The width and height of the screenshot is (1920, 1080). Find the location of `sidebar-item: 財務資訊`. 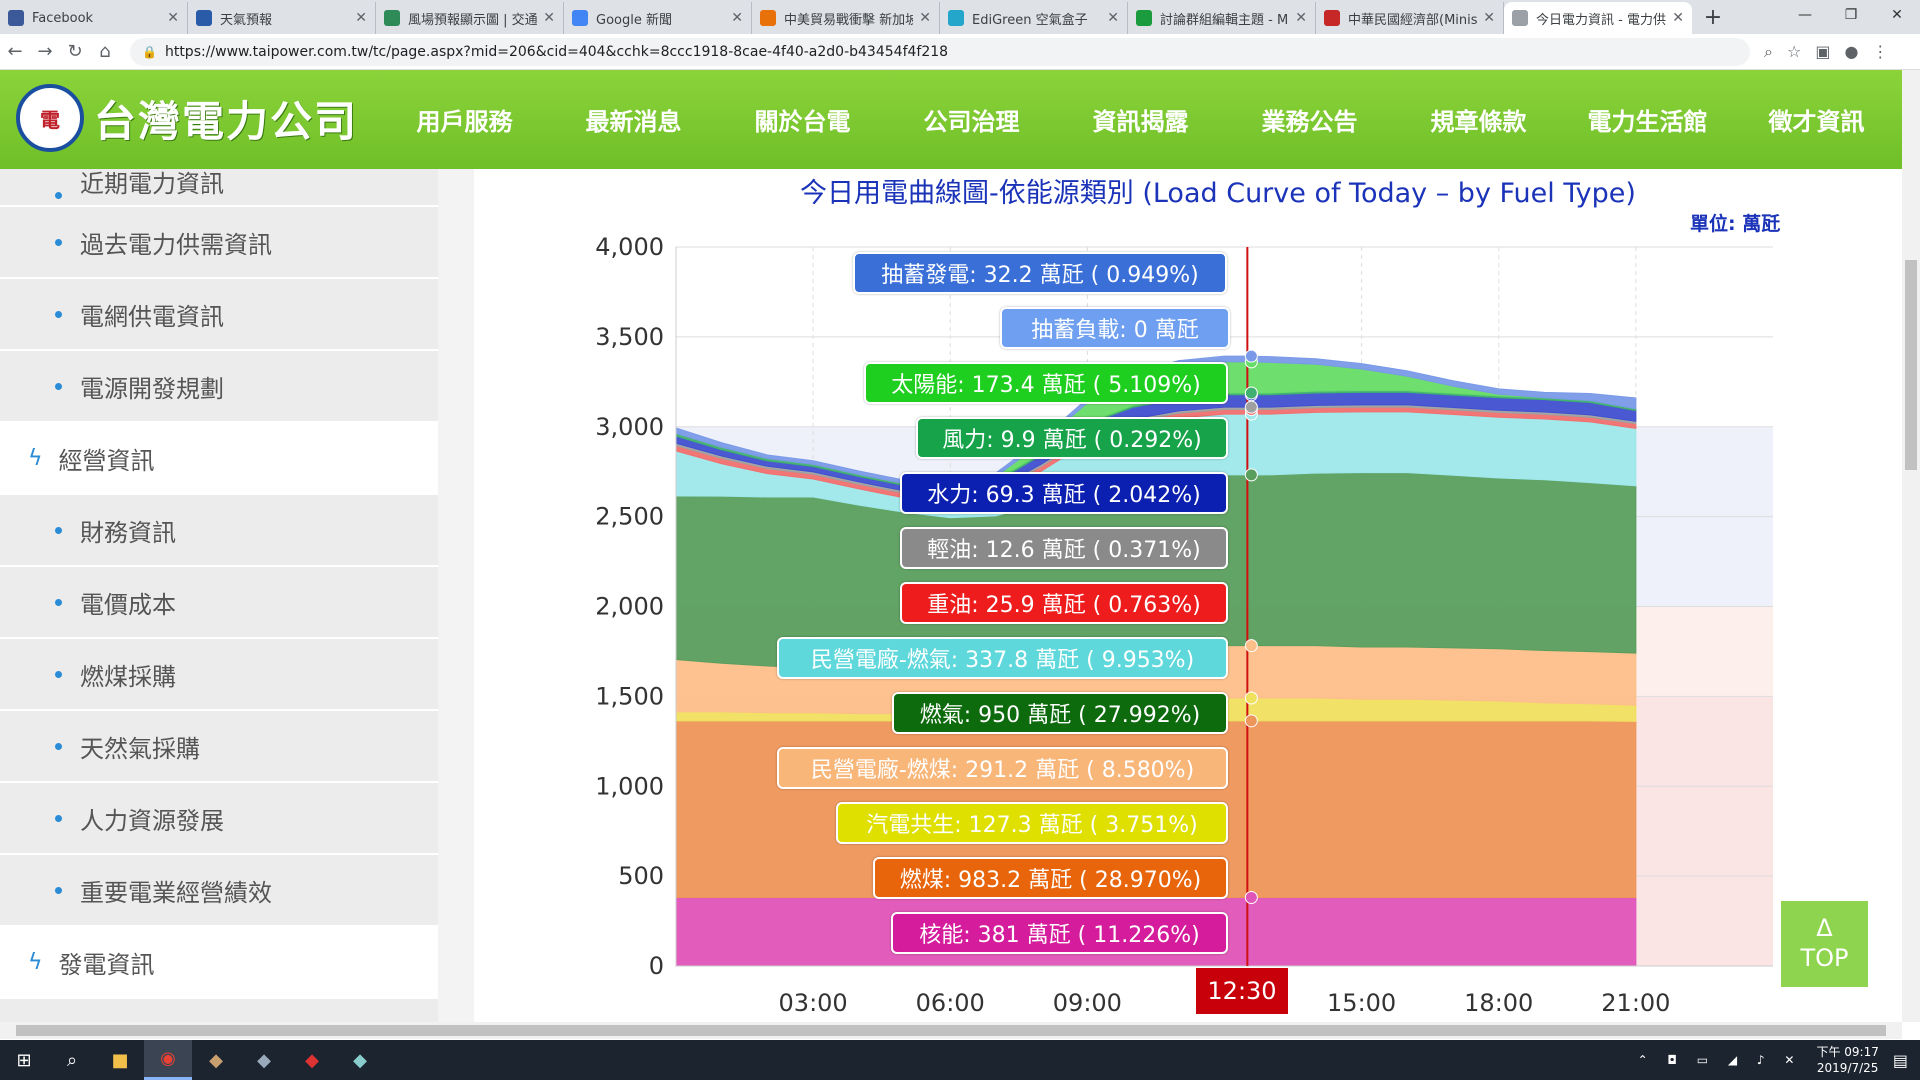

sidebar-item: 財務資訊 is located at coordinates (219, 531).